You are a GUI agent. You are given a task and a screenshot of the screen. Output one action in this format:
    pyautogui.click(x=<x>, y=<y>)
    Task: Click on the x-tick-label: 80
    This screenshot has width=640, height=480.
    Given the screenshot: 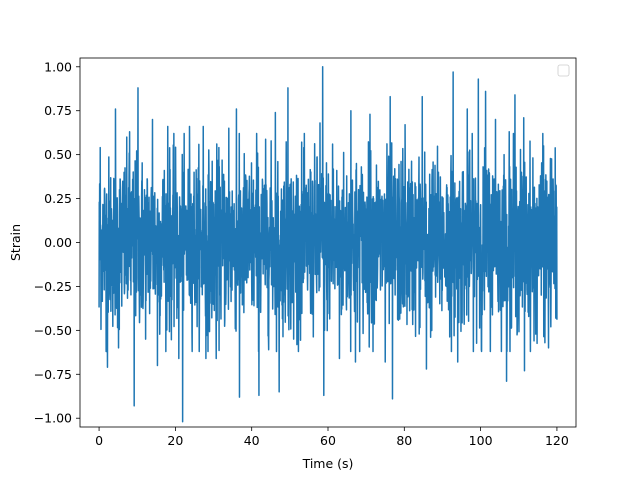 What is the action you would take?
    pyautogui.click(x=404, y=440)
    